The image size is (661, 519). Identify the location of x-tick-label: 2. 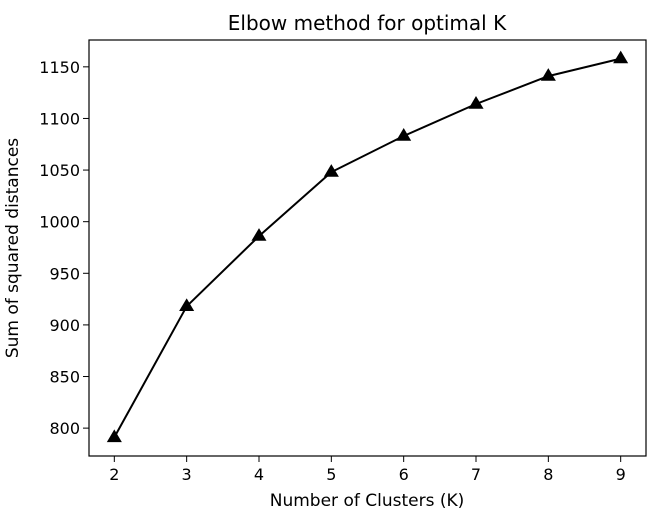
(114, 474).